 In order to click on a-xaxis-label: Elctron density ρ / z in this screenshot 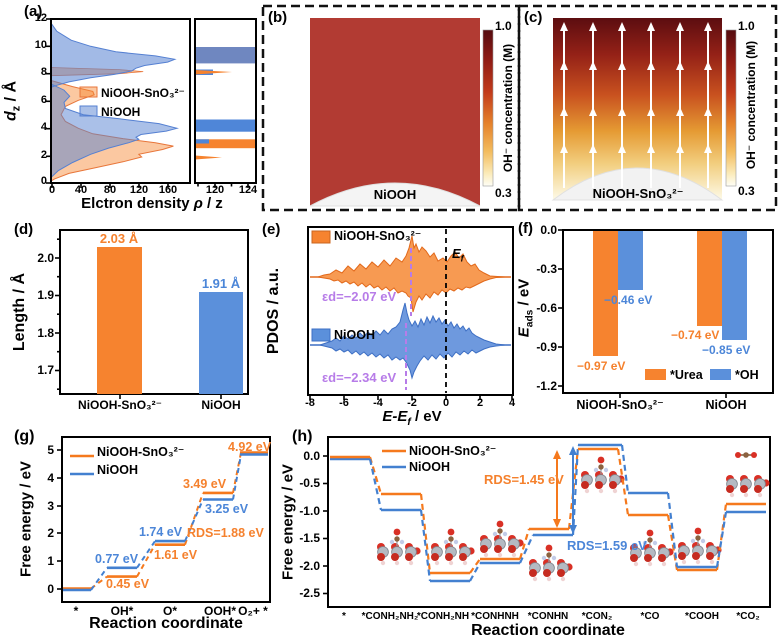, I will do `click(152, 203)`.